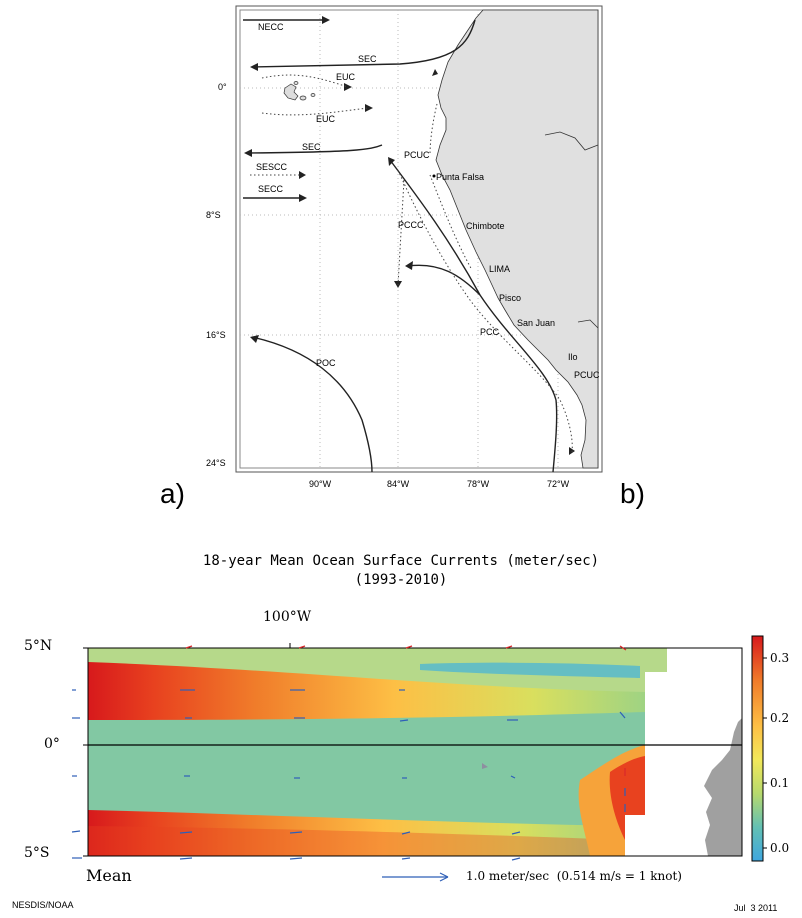 This screenshot has height=918, width=802. What do you see at coordinates (52, 744) in the screenshot?
I see `lat-label-eq: 0°` at bounding box center [52, 744].